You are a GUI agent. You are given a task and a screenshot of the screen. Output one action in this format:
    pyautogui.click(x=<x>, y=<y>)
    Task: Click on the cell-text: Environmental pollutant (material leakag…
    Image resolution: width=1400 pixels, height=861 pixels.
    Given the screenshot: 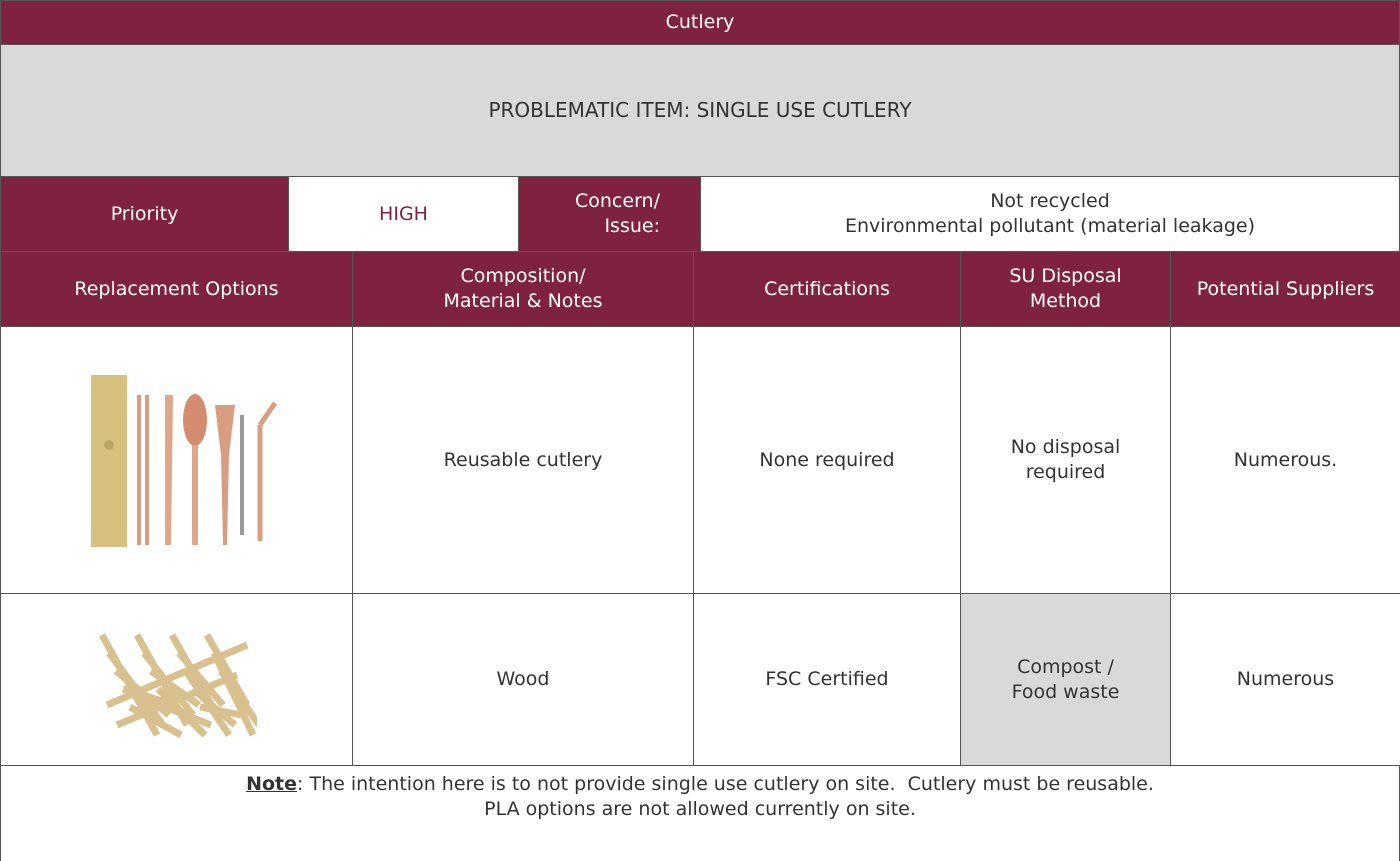 What is the action you would take?
    pyautogui.click(x=1050, y=226)
    